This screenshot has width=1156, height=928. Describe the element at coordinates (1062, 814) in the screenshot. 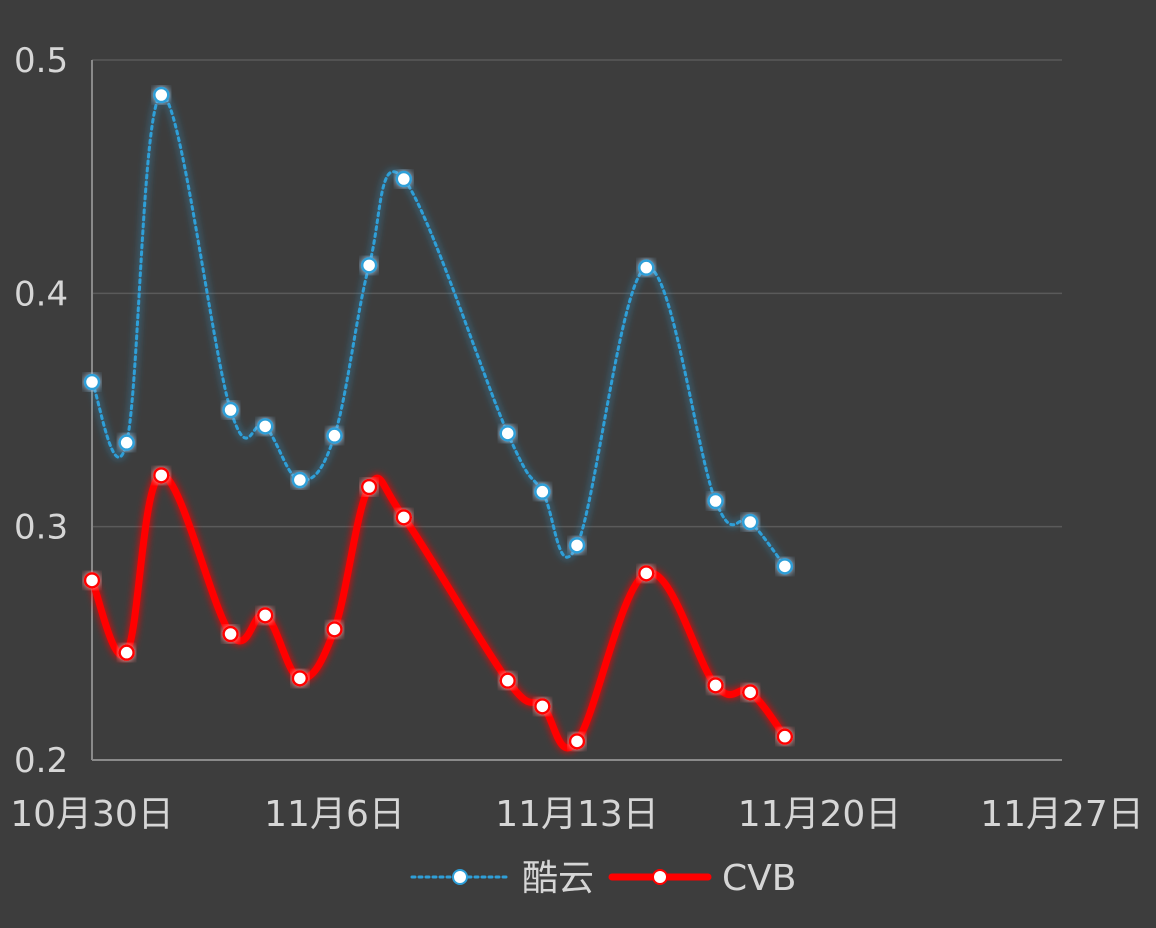

I see `x-tick-label: 11月27日` at that location.